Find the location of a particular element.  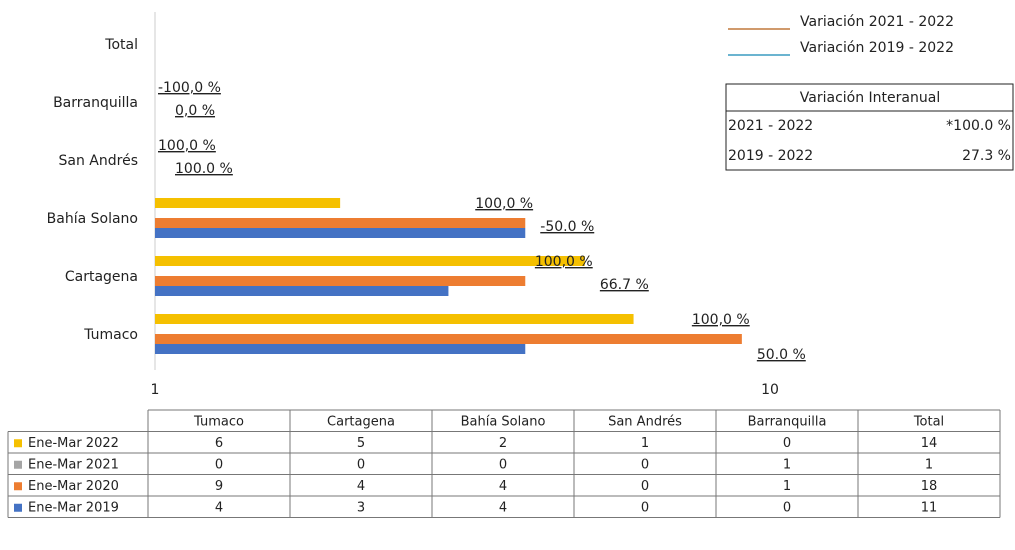

table-cell: 18 is located at coordinates (929, 486).